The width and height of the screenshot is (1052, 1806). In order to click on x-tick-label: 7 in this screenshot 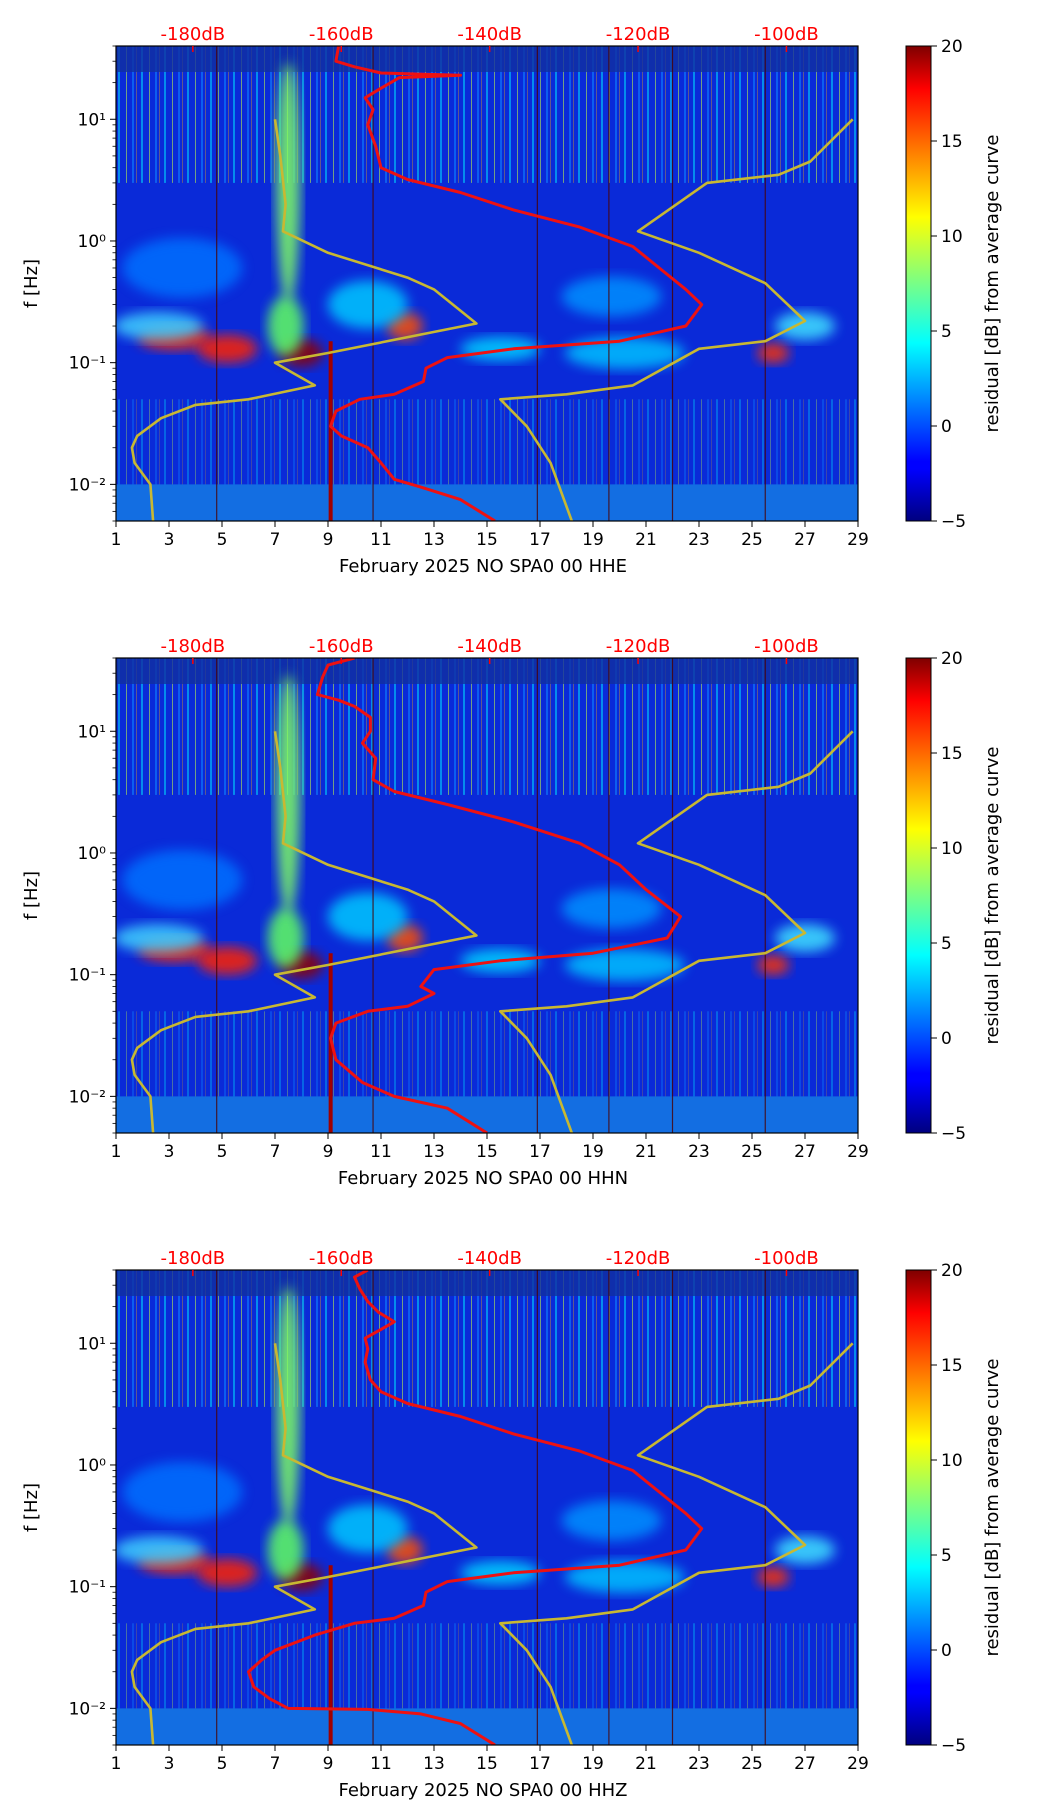, I will do `click(275, 540)`.